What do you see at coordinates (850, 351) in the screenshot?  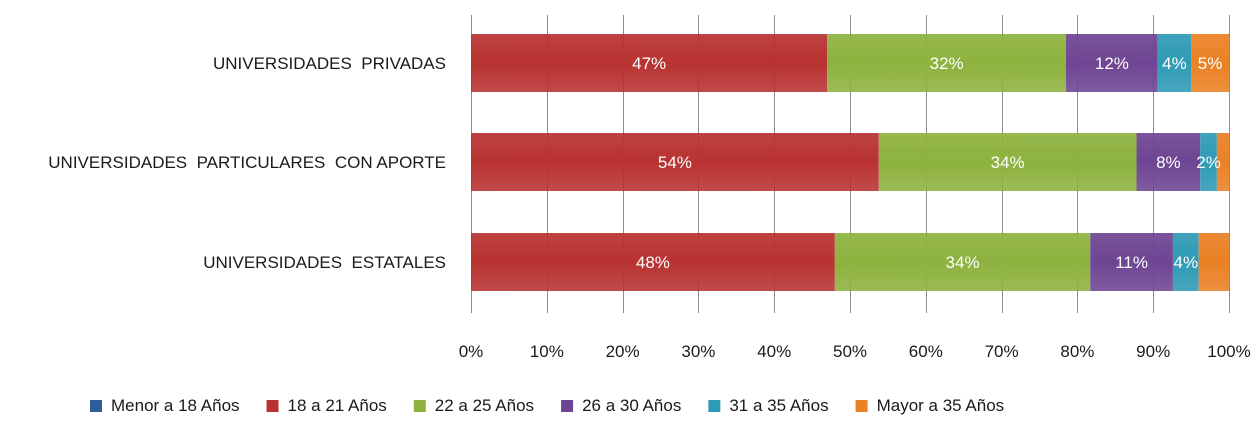 I see `x-tick-label: 50%` at bounding box center [850, 351].